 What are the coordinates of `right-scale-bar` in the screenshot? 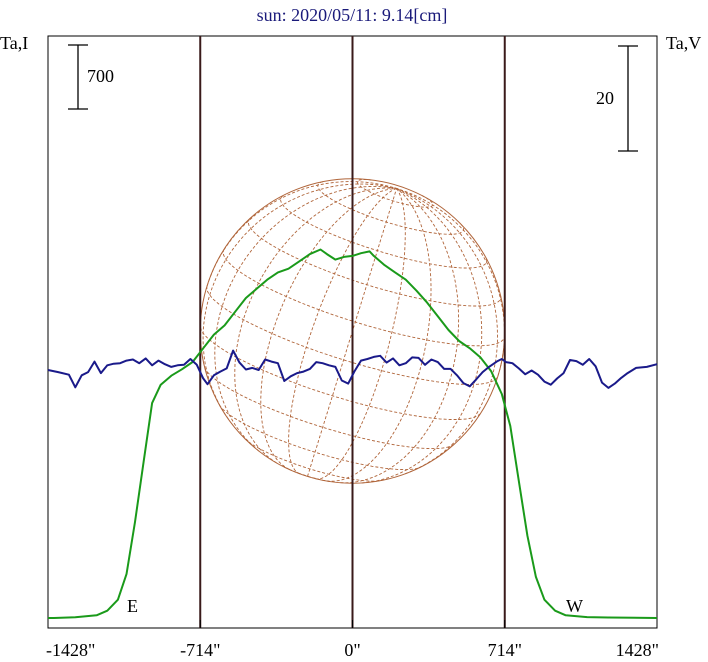 It's located at (628, 98).